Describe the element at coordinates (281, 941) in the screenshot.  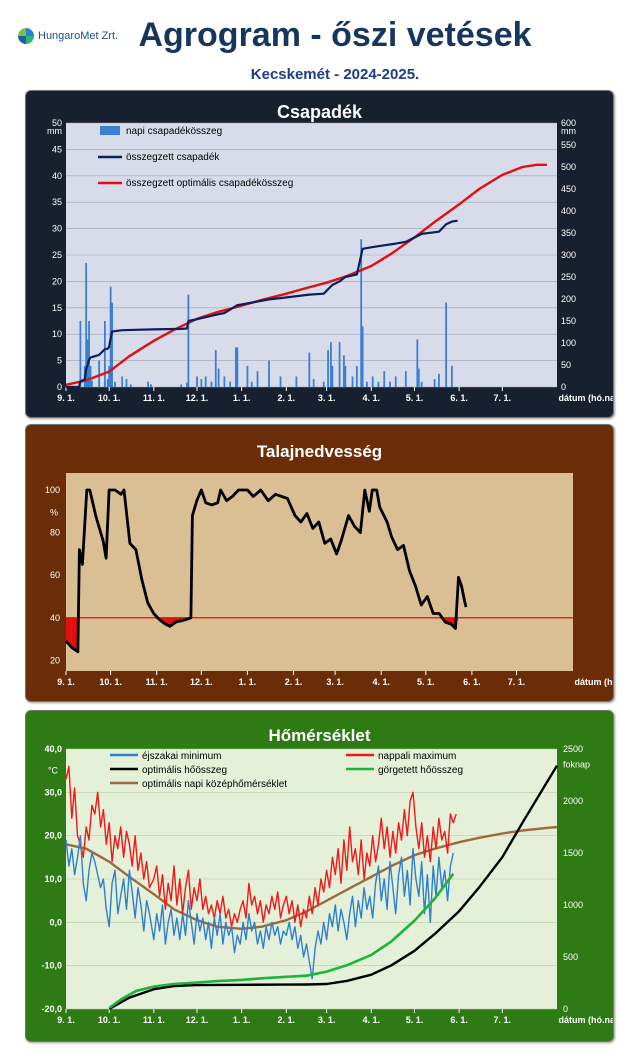
I see `rolling-gdd-line` at that location.